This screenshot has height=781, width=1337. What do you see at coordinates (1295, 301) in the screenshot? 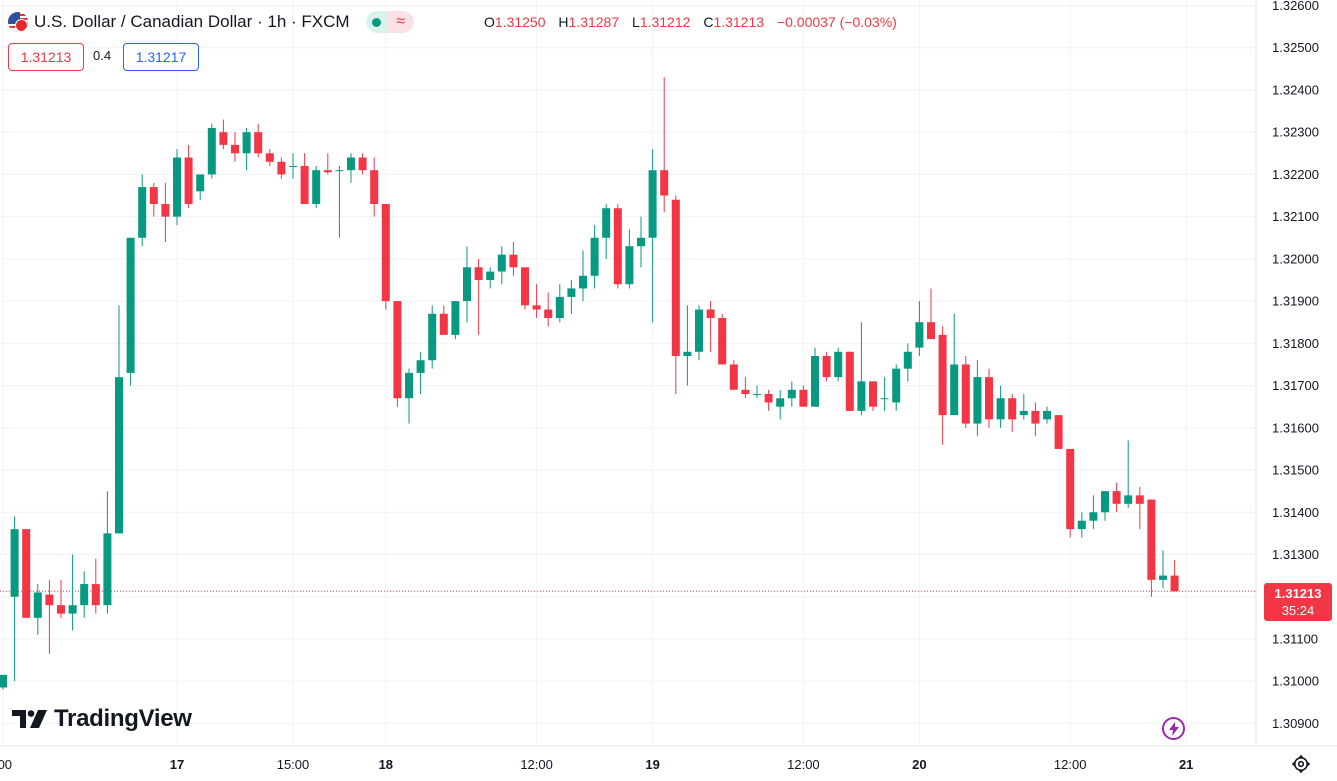
I see `price-tick-label: 1.31900` at bounding box center [1295, 301].